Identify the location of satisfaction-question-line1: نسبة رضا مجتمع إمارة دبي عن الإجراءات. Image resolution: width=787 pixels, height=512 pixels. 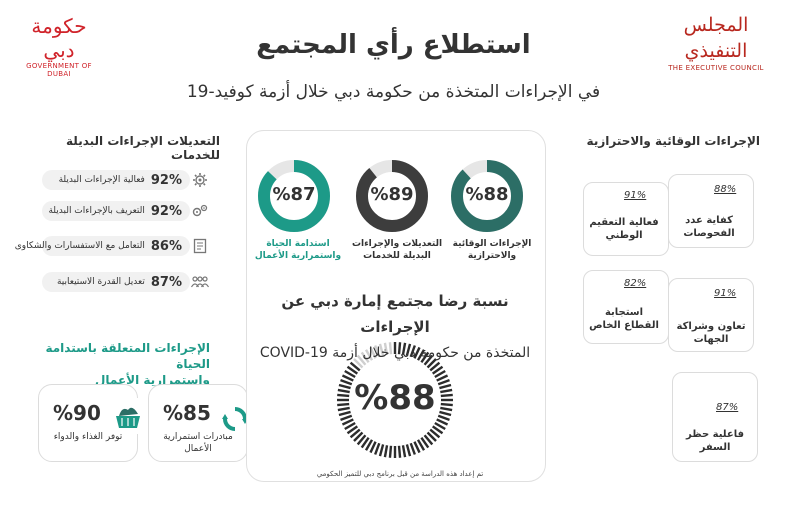
(395, 314).